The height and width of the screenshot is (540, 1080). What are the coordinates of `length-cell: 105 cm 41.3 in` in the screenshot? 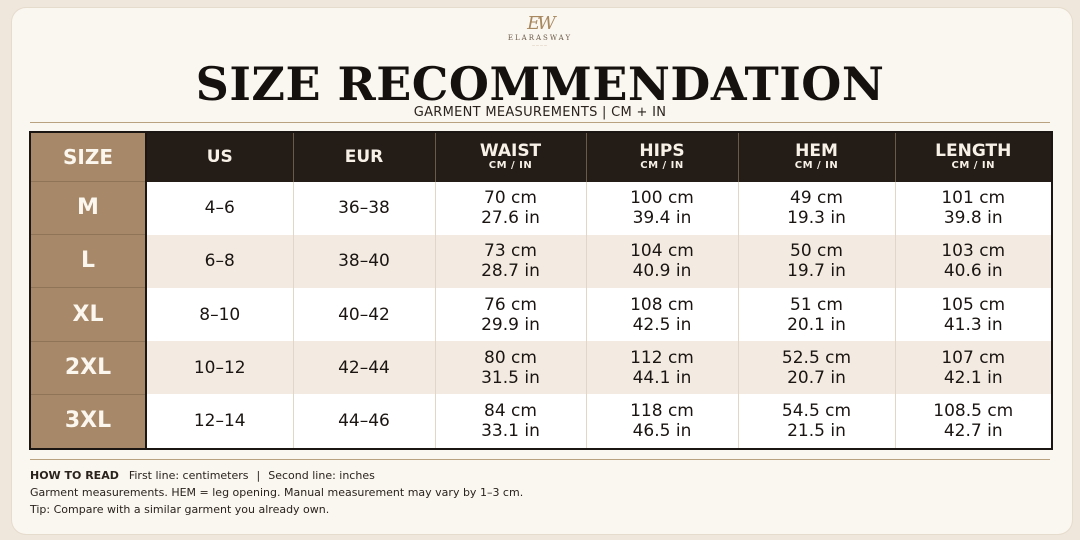 It's located at (973, 314).